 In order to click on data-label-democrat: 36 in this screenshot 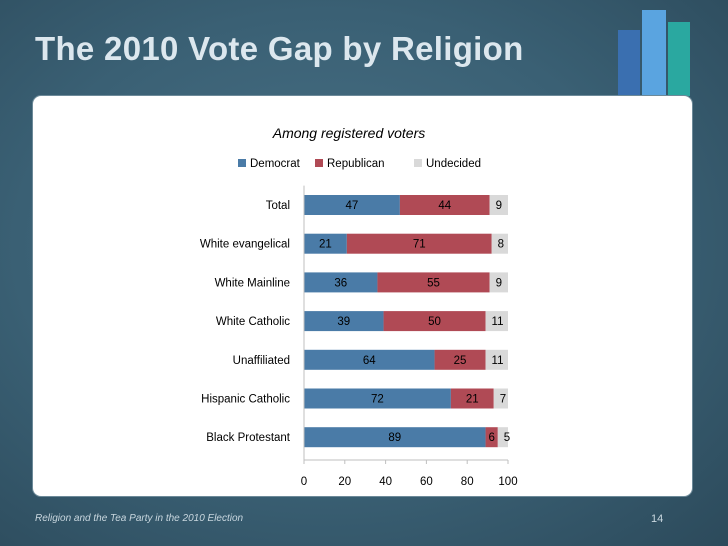, I will do `click(340, 283)`.